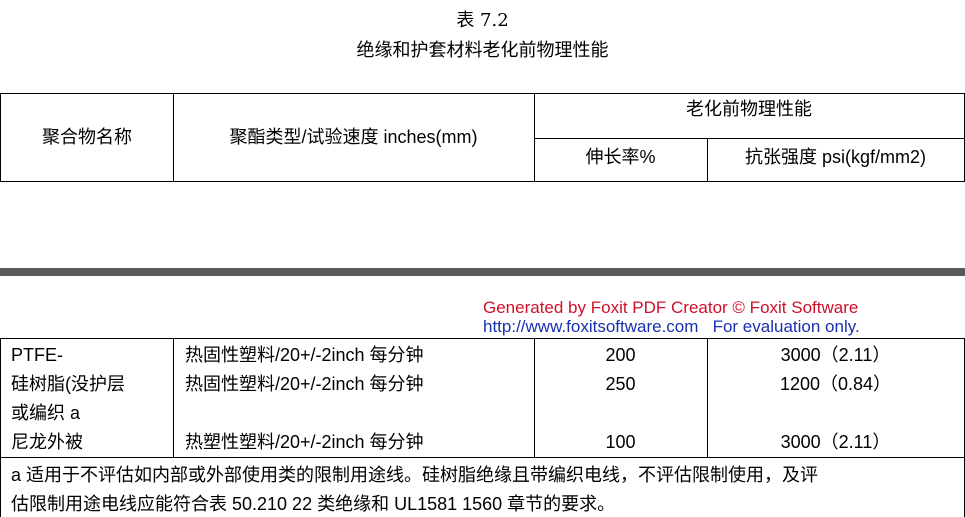 This screenshot has height=517, width=965. I want to click on polymer-name: 或编织 a, so click(46, 413).